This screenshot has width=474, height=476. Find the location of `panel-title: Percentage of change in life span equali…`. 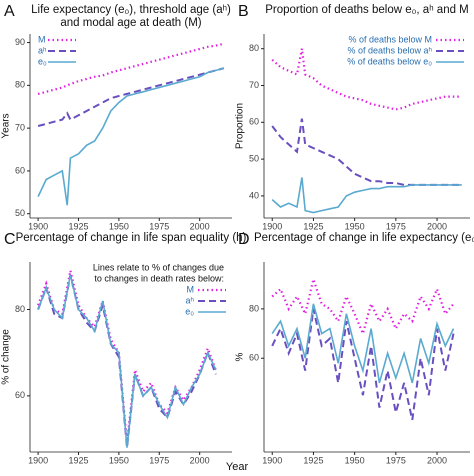

panel-title: Percentage of change in life span equali… is located at coordinates (131, 238).